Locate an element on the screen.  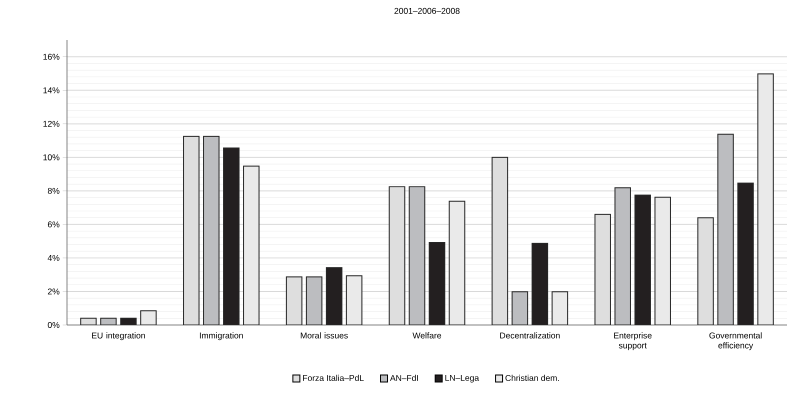
legend-label: AN–FdI is located at coordinates (404, 377).